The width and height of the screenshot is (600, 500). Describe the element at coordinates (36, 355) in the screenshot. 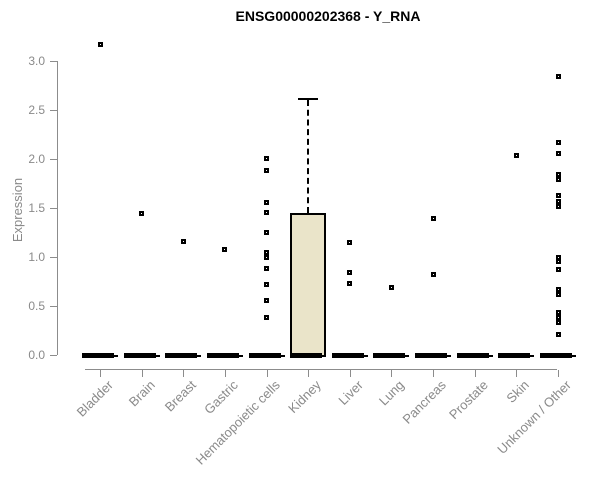

I see `y-axis-tick-label: 0.0` at that location.